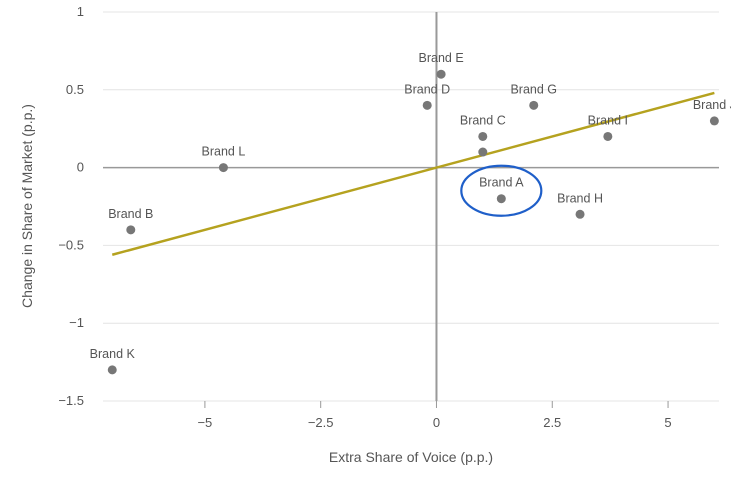 The image size is (731, 488). What do you see at coordinates (580, 214) in the screenshot?
I see `point-brand-h` at bounding box center [580, 214].